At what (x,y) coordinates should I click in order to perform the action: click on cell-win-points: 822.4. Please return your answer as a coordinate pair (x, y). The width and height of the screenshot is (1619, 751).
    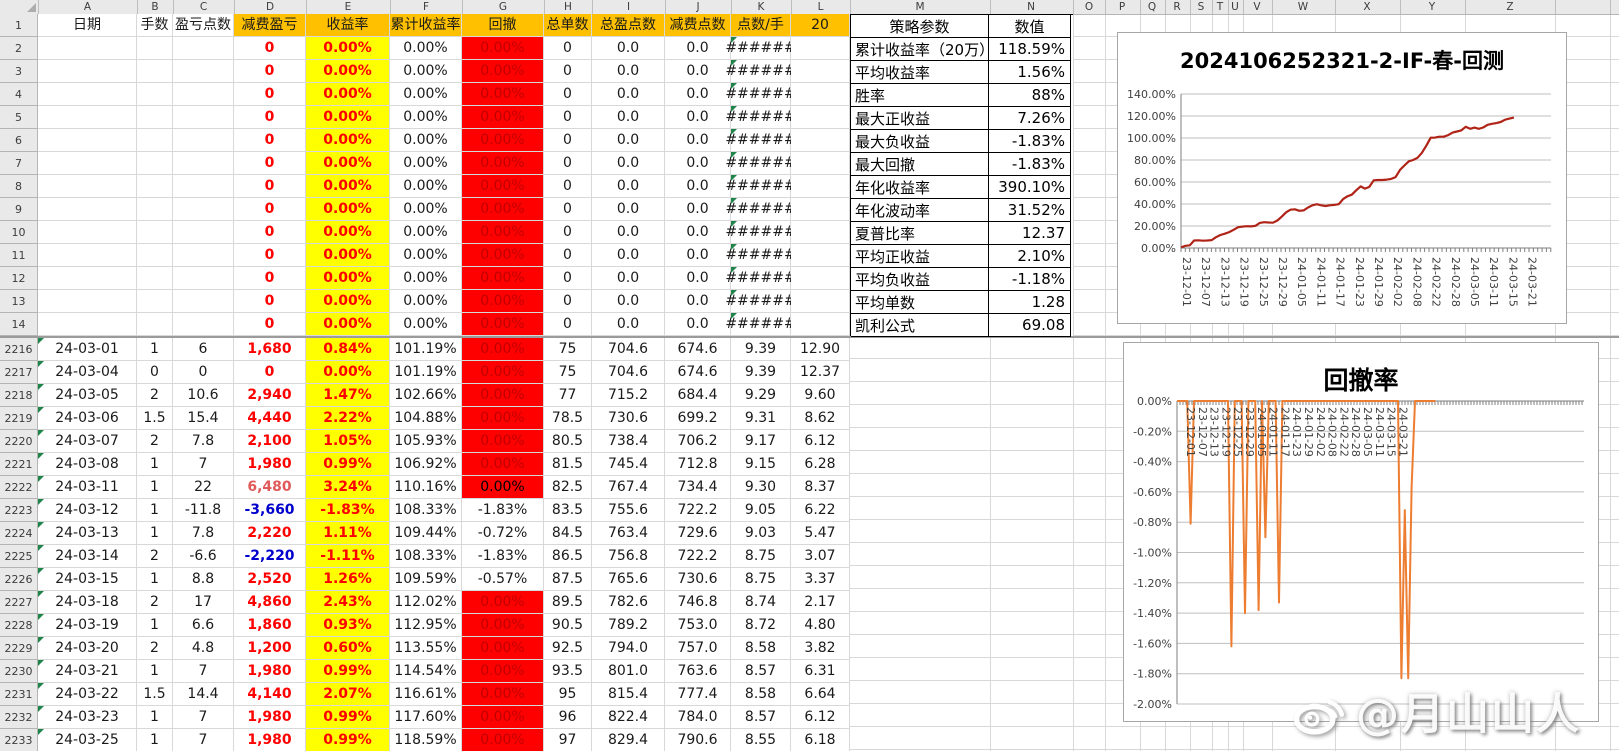
    Looking at the image, I should click on (628, 717).